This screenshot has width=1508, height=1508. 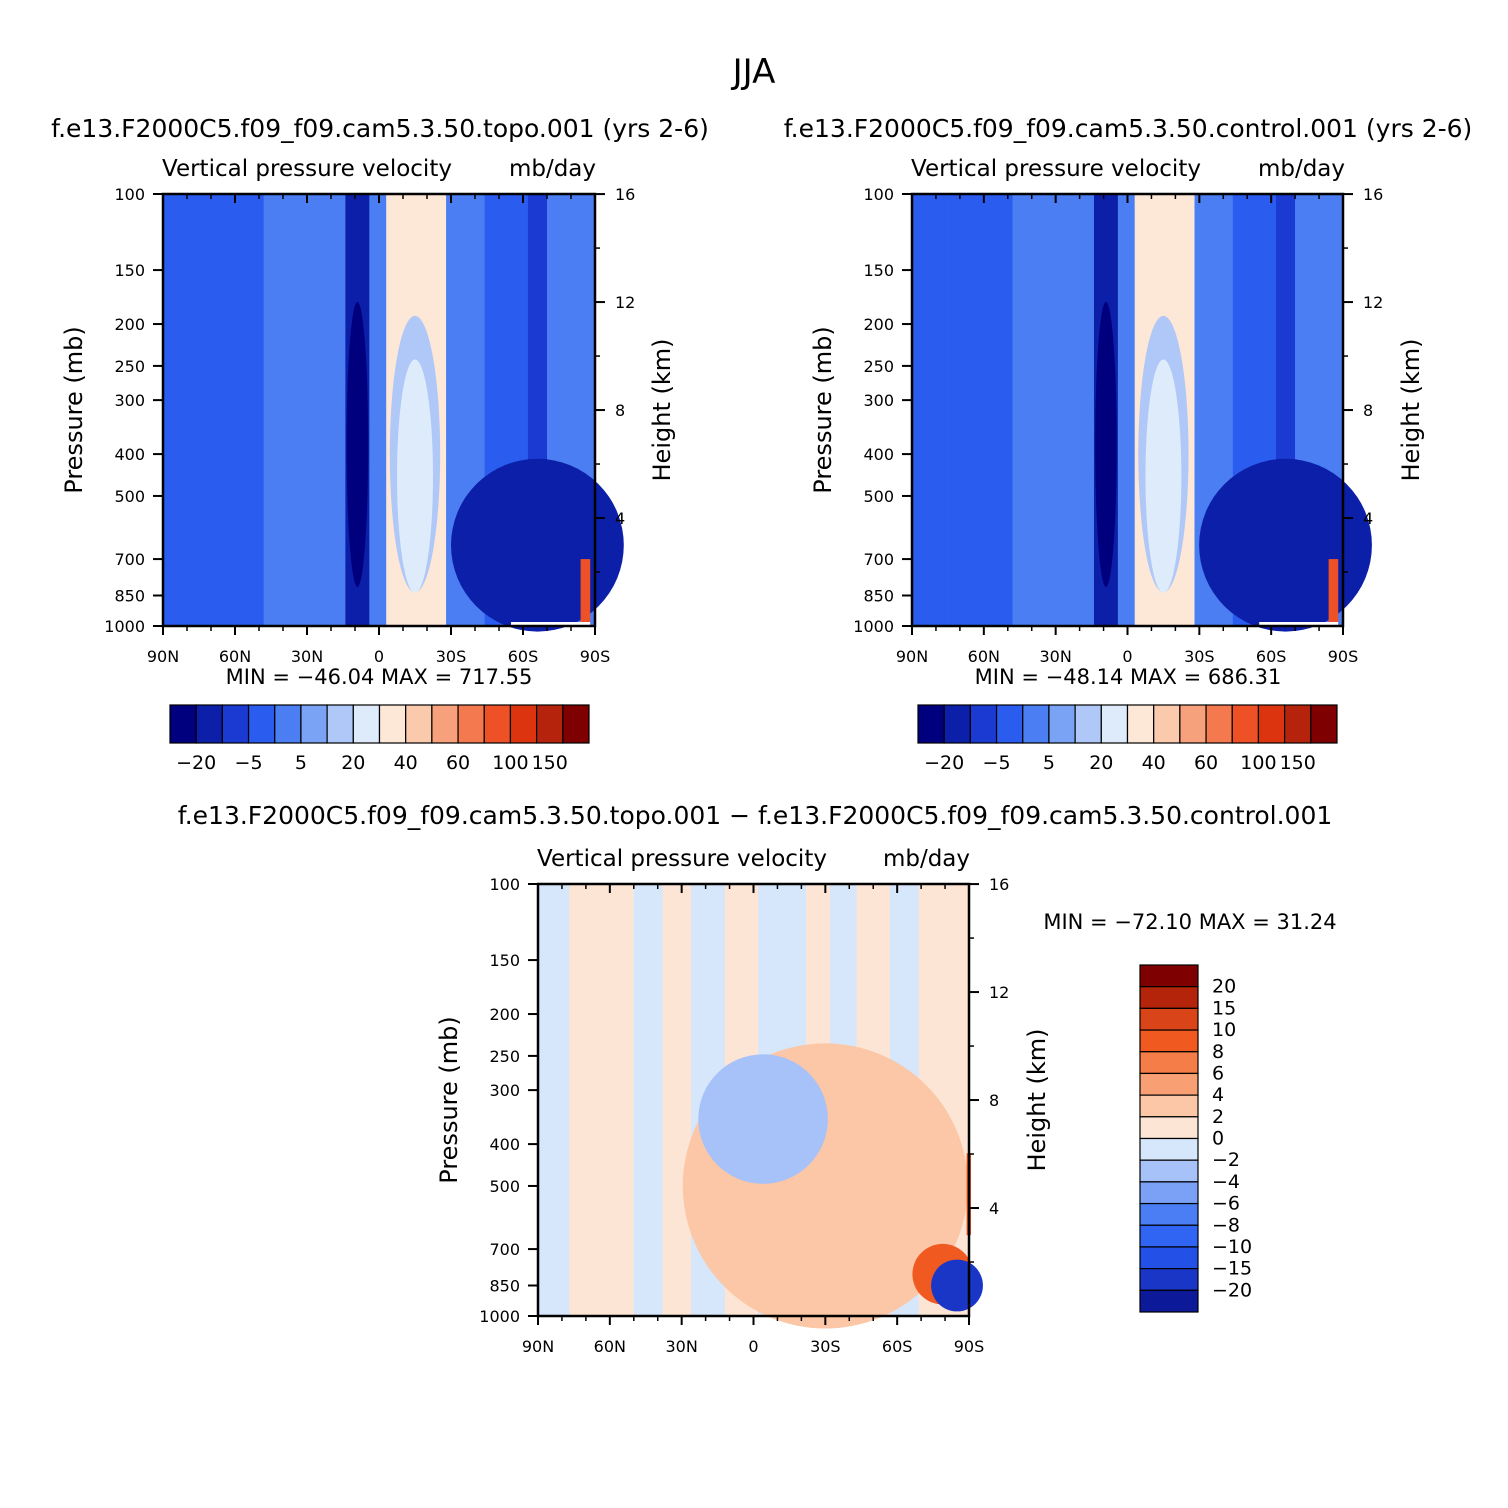 I want to click on colorbar-label: 0, so click(x=1218, y=1139).